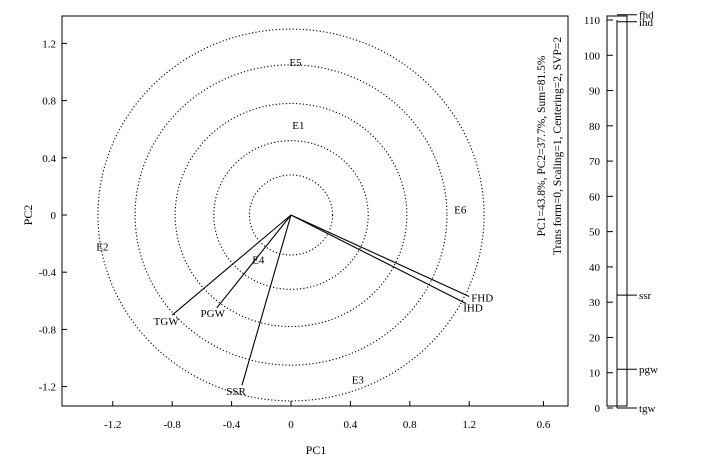 This screenshot has width=715, height=459. I want to click on y-tick-label: 0.8, so click(49, 102).